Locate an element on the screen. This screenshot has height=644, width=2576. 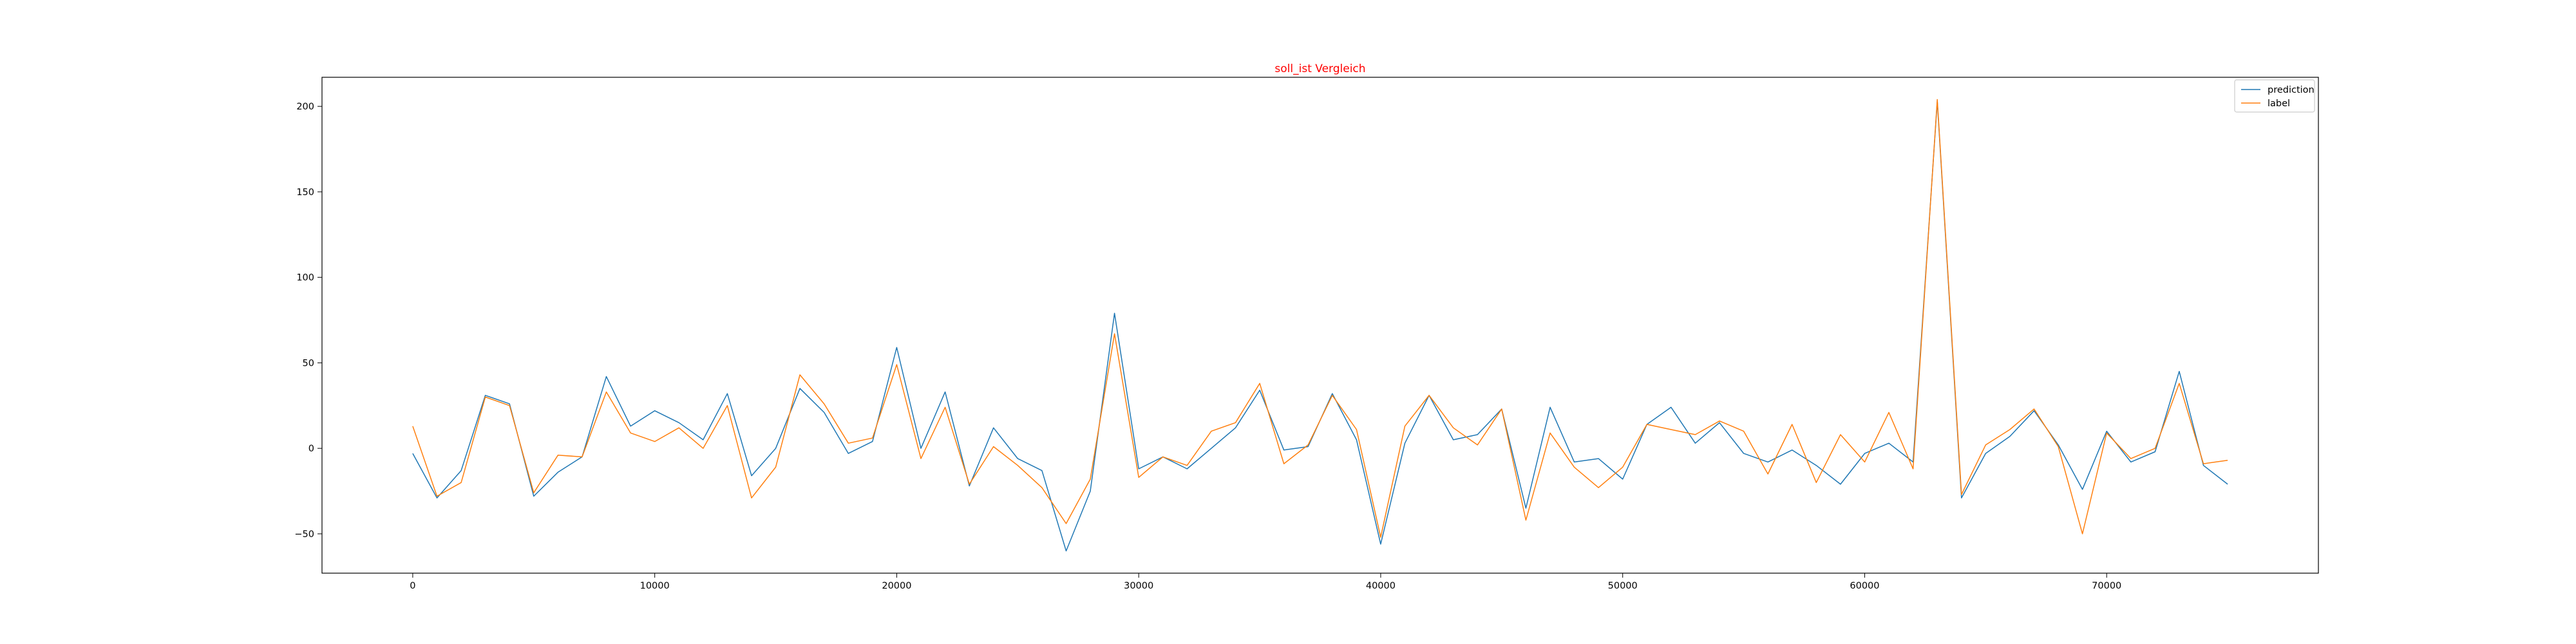
x-tick-label: 0 is located at coordinates (413, 586).